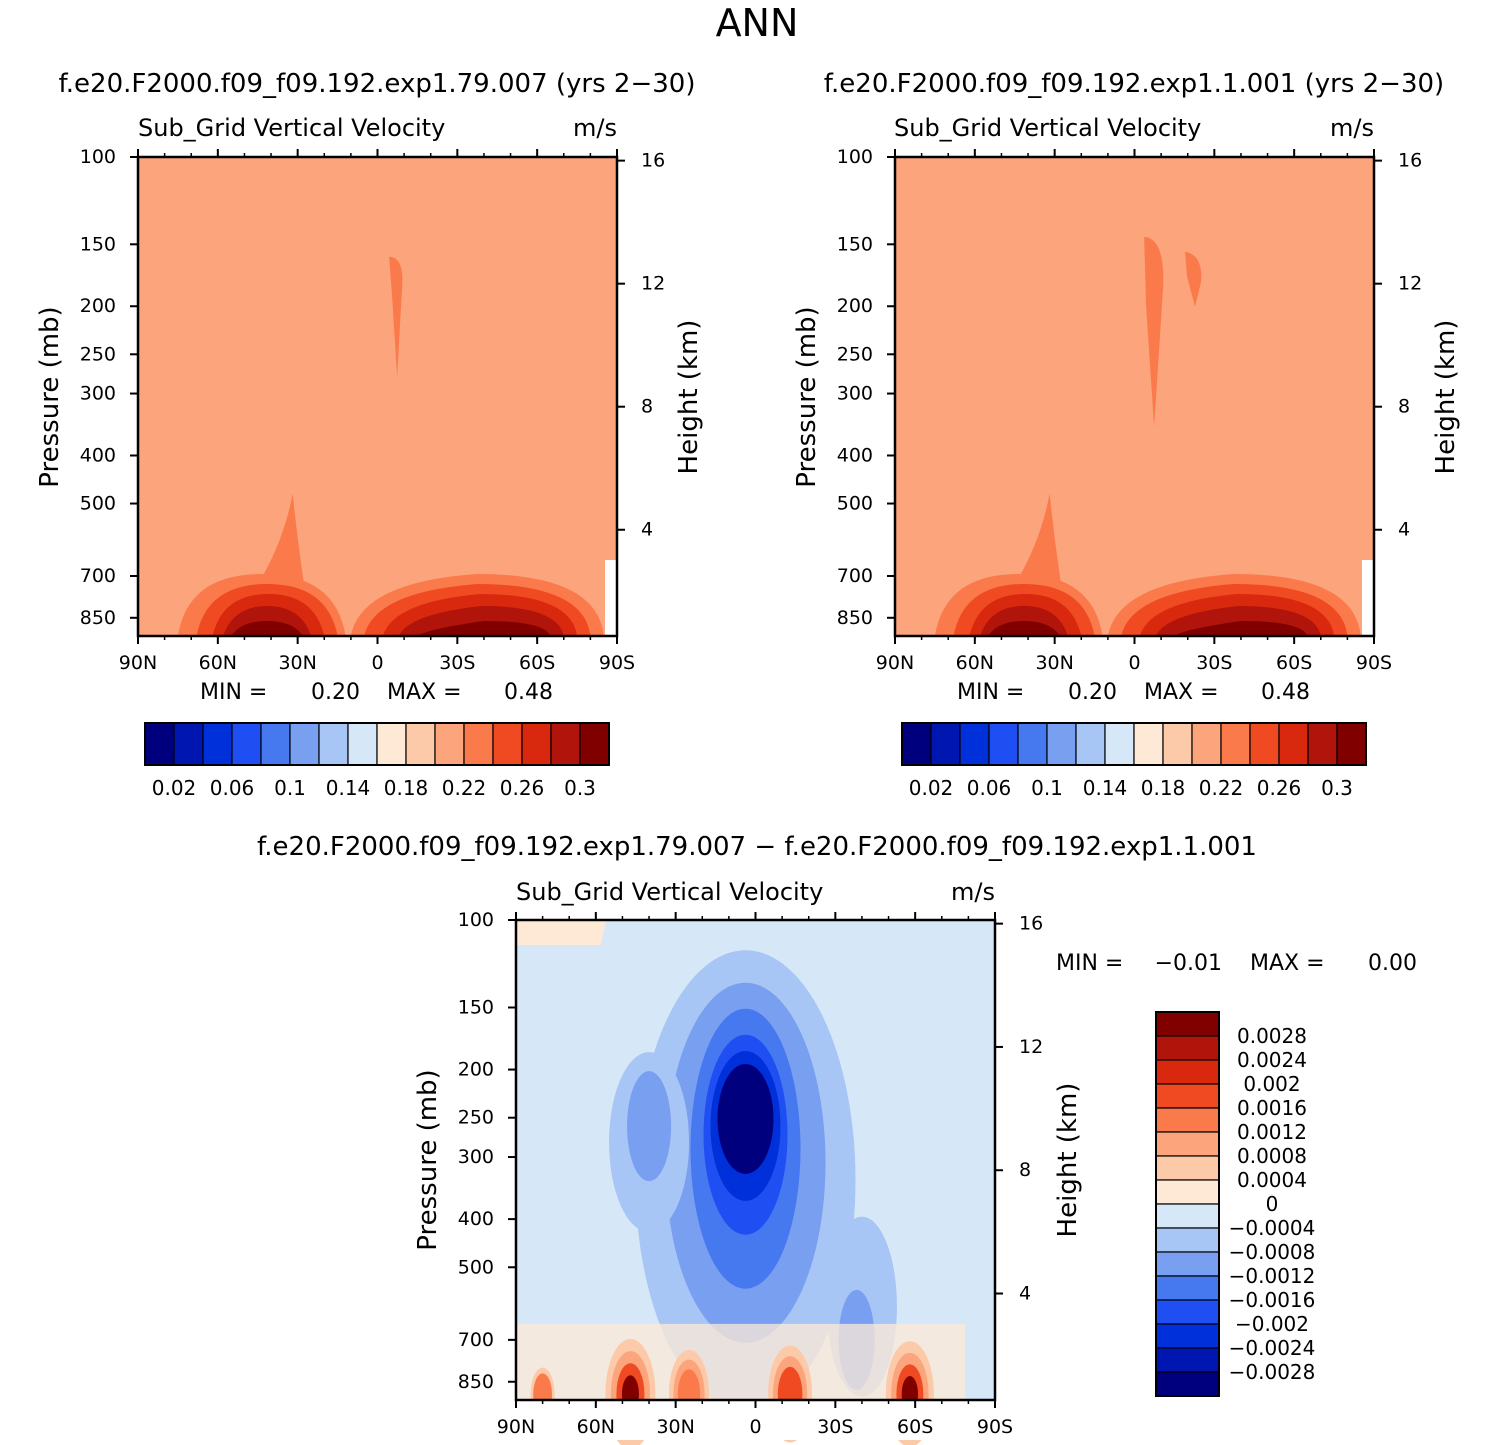 The height and width of the screenshot is (1445, 1502). What do you see at coordinates (1214, 663) in the screenshot?
I see `x-tick-label: 30S` at bounding box center [1214, 663].